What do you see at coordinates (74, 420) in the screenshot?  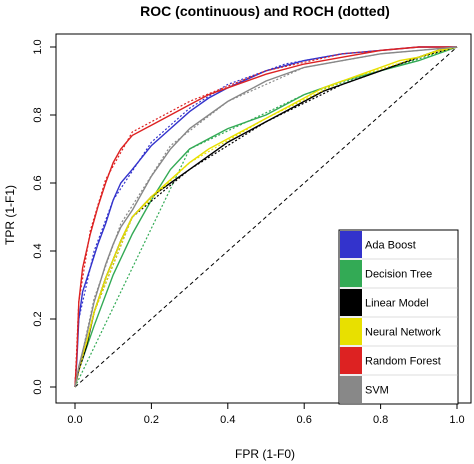 I see `x-tick-label: 0.0` at bounding box center [74, 420].